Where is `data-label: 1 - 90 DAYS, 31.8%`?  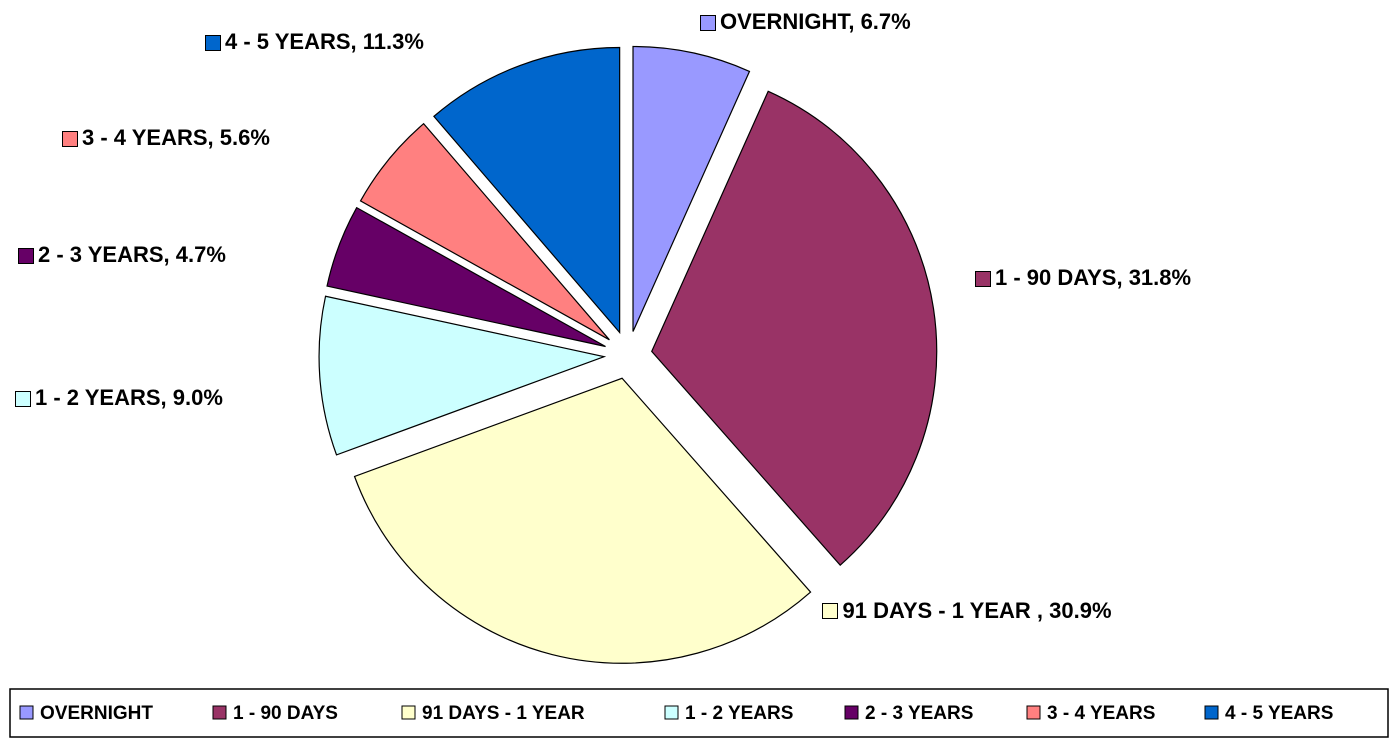
data-label: 1 - 90 DAYS, 31.8% is located at coordinates (1093, 277).